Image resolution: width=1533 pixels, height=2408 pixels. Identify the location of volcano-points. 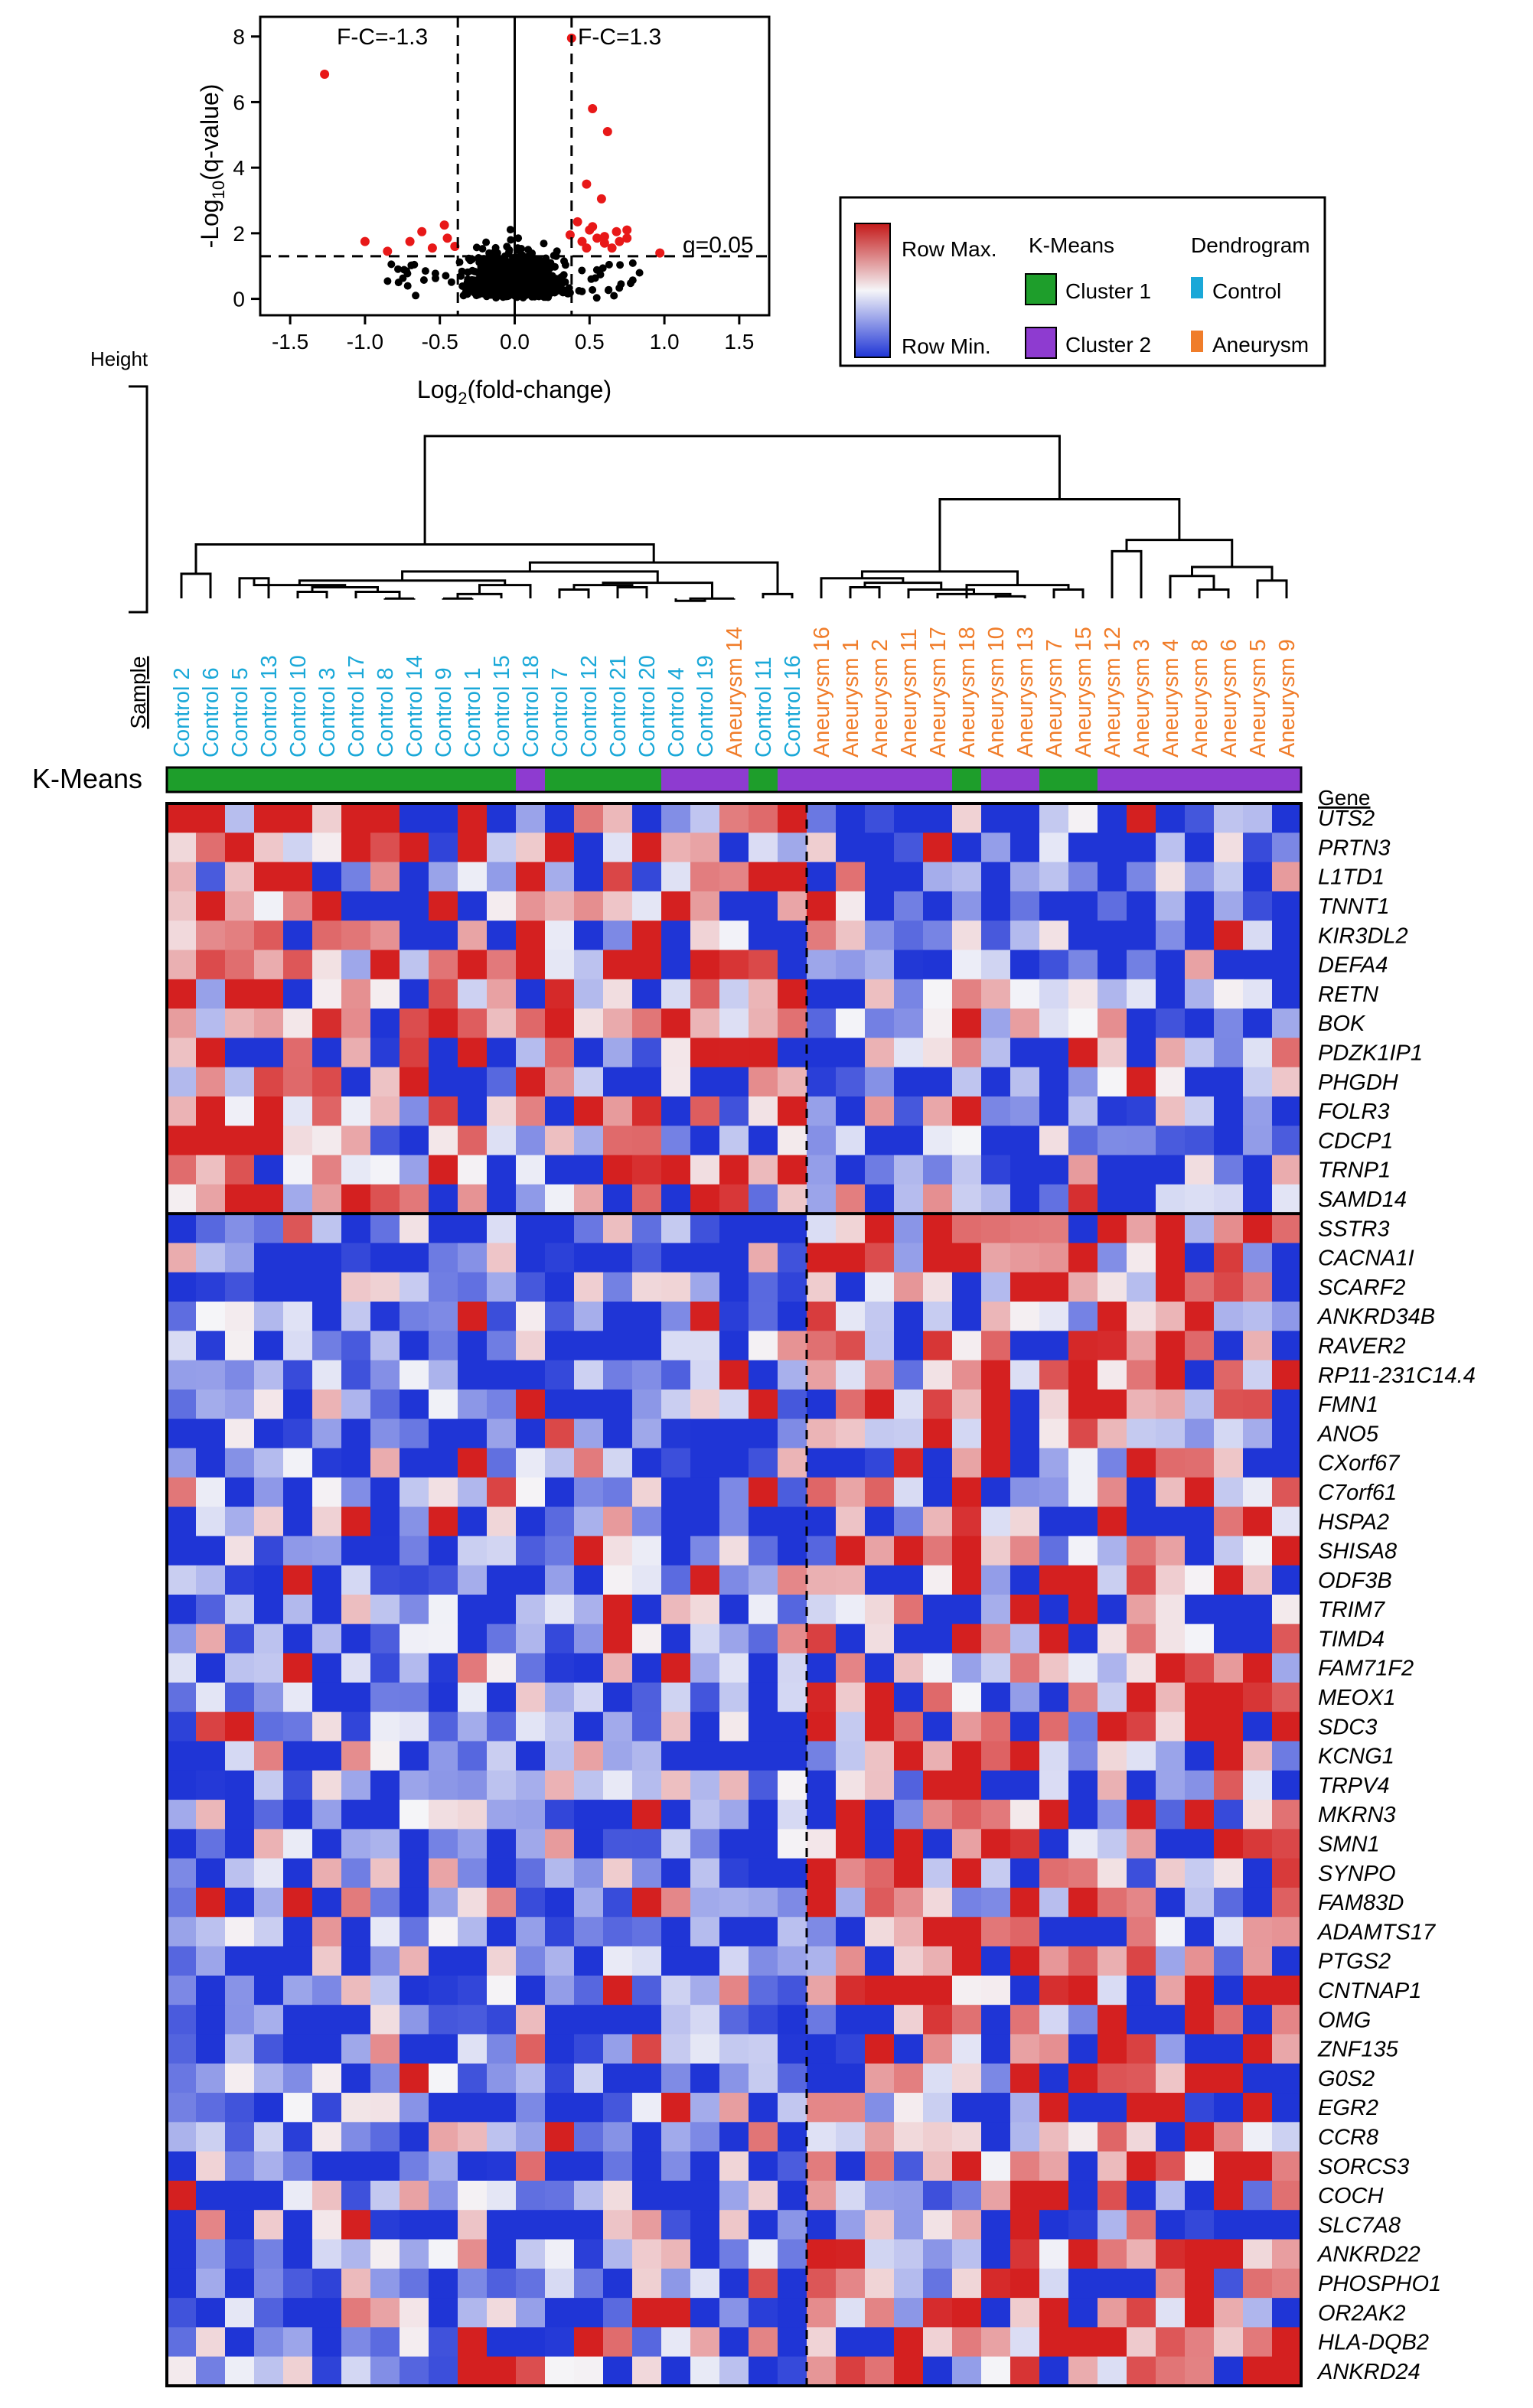
(513, 264).